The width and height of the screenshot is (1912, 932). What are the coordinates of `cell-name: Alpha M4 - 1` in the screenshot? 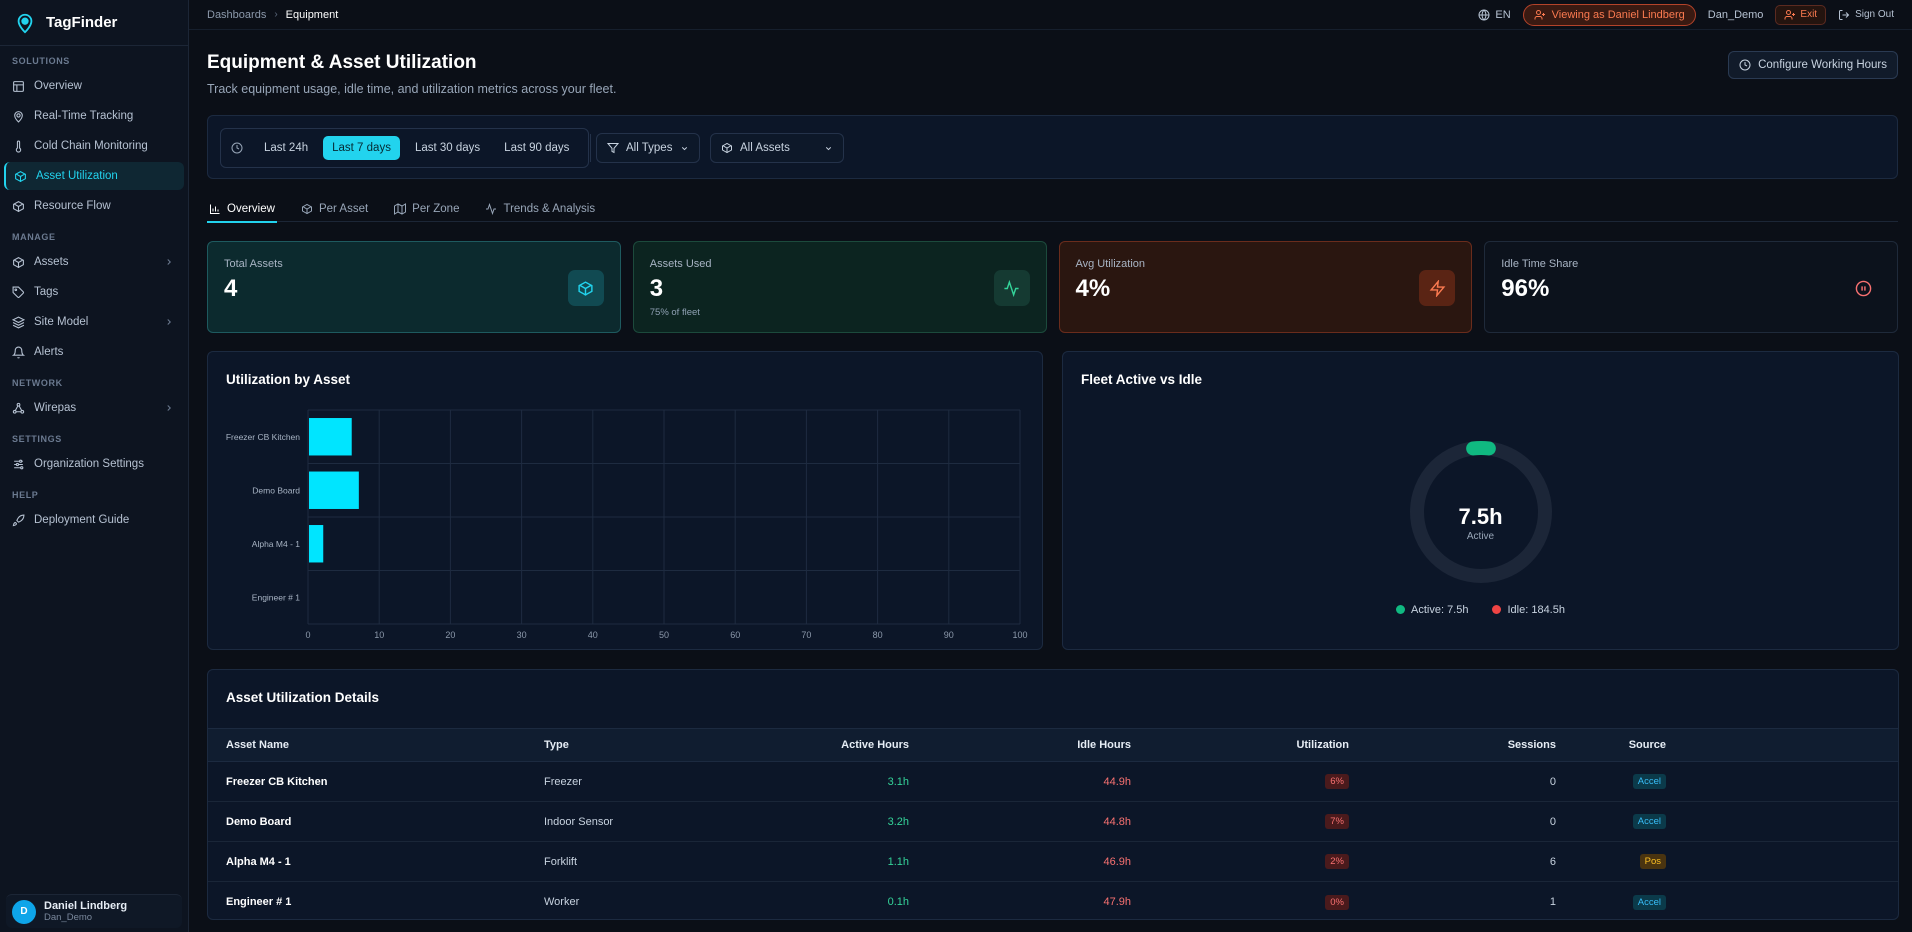 It's located at (258, 861).